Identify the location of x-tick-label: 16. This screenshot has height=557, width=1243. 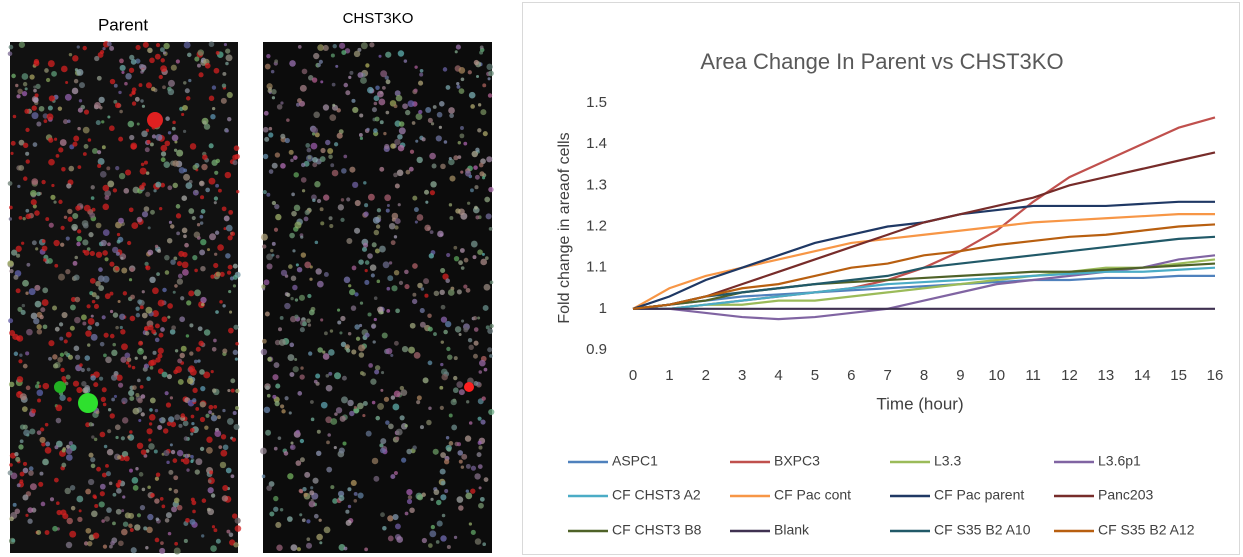
(1215, 375).